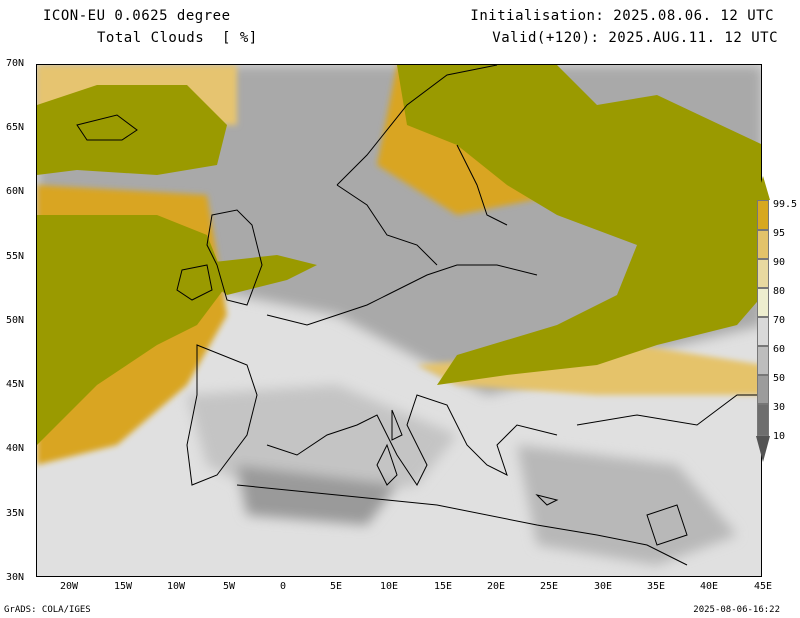 This screenshot has height=618, width=800. What do you see at coordinates (763, 188) in the screenshot?
I see `legend-top-triangle` at bounding box center [763, 188].